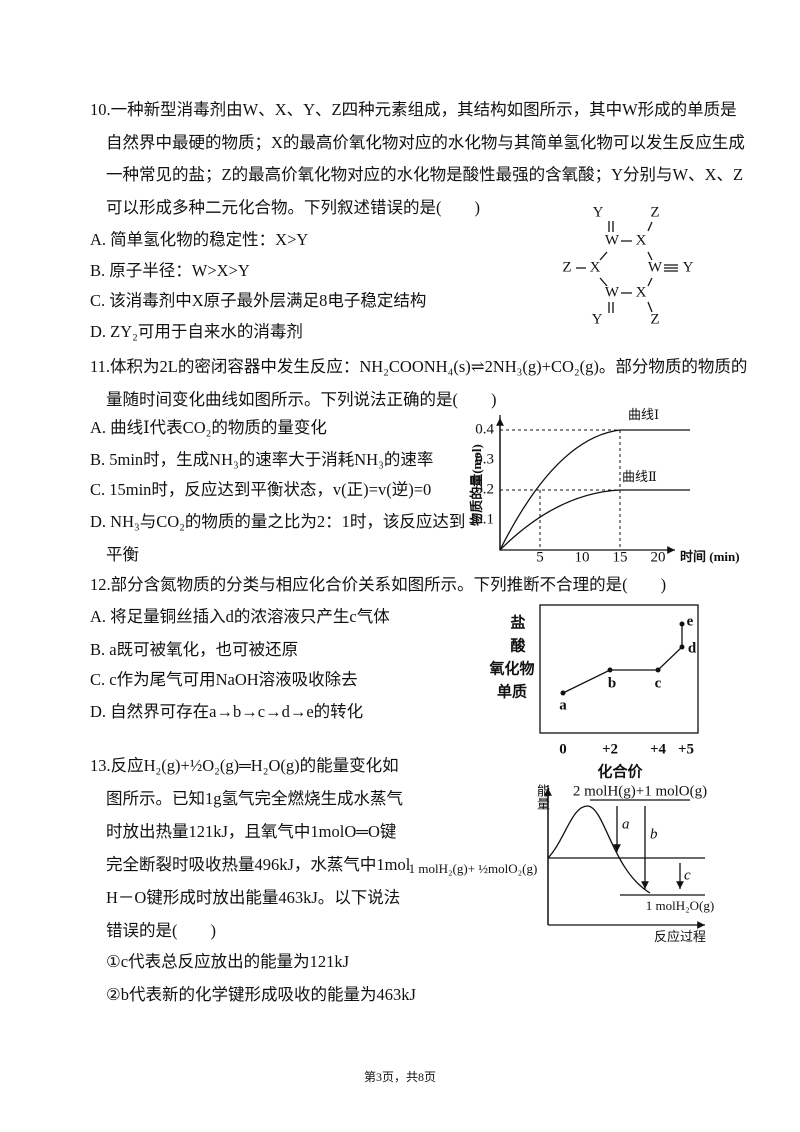 The height and width of the screenshot is (1132, 800). I want to click on option: B. 5min时，生成NH₃的速率大于消耗NH₃的速率, so click(262, 459).